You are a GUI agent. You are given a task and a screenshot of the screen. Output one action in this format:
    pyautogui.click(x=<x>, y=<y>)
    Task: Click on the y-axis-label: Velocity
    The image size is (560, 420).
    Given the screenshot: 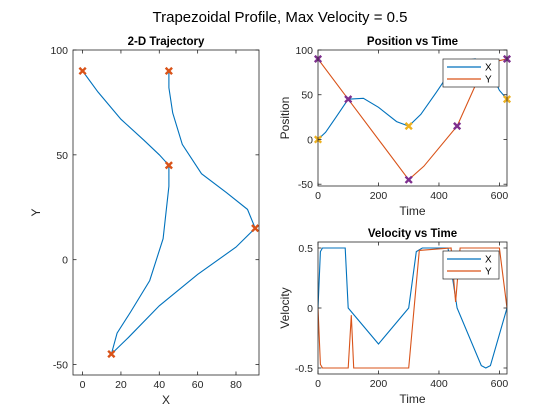 What is the action you would take?
    pyautogui.click(x=285, y=307)
    